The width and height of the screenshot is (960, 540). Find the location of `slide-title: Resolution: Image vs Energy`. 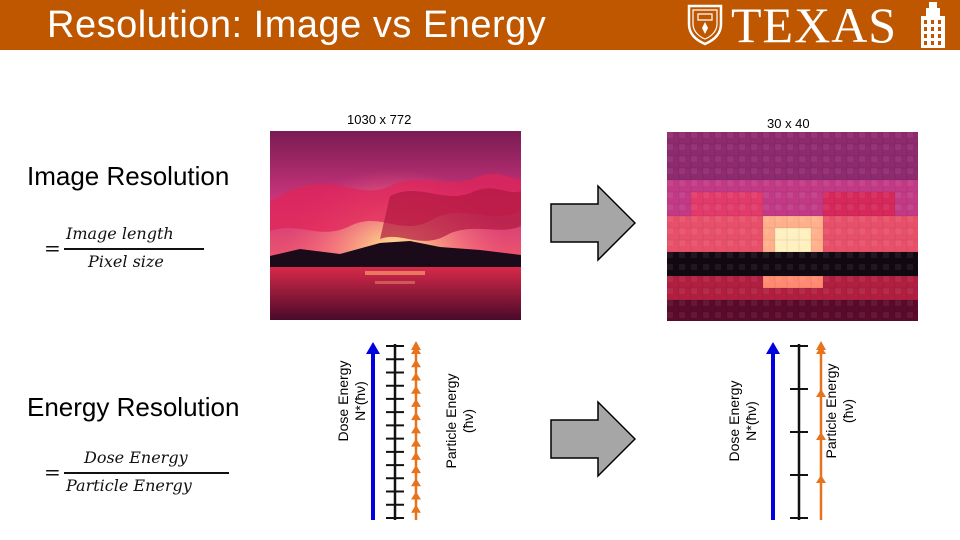

slide-title: Resolution: Image vs Energy is located at coordinates (297, 25).